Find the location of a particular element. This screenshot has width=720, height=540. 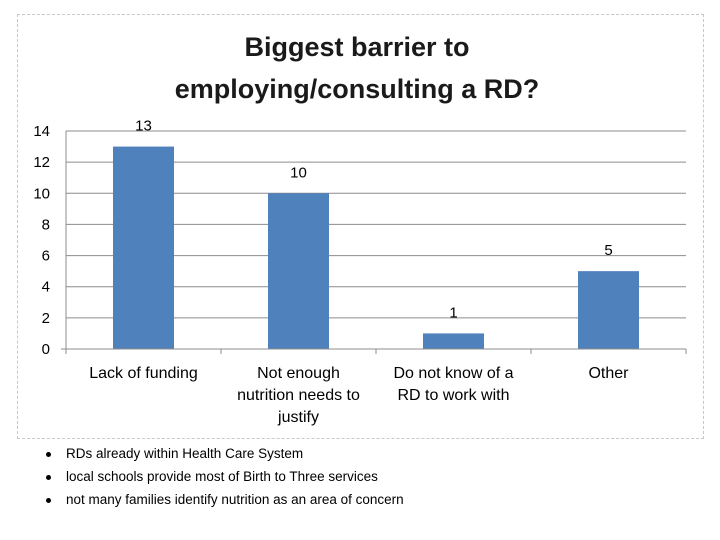

x-category-label: nutrition needs to is located at coordinates (298, 395).